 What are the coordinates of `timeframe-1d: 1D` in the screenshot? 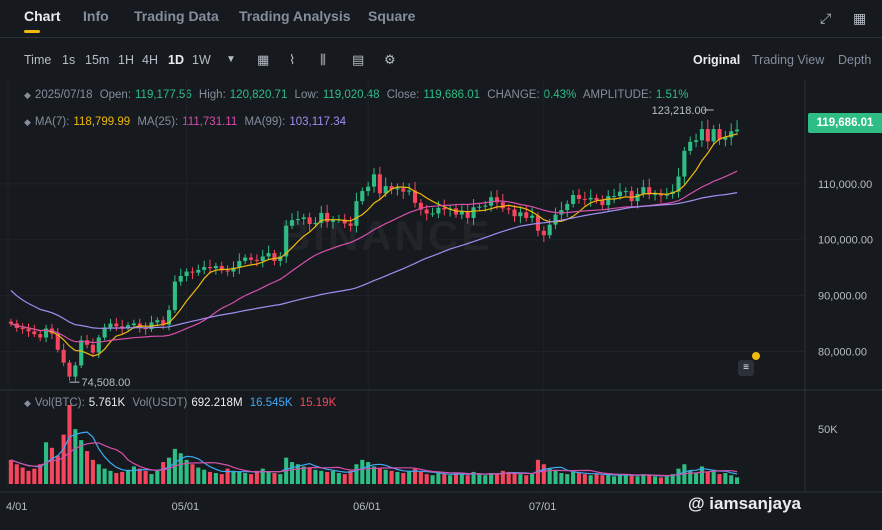 It's located at (176, 60).